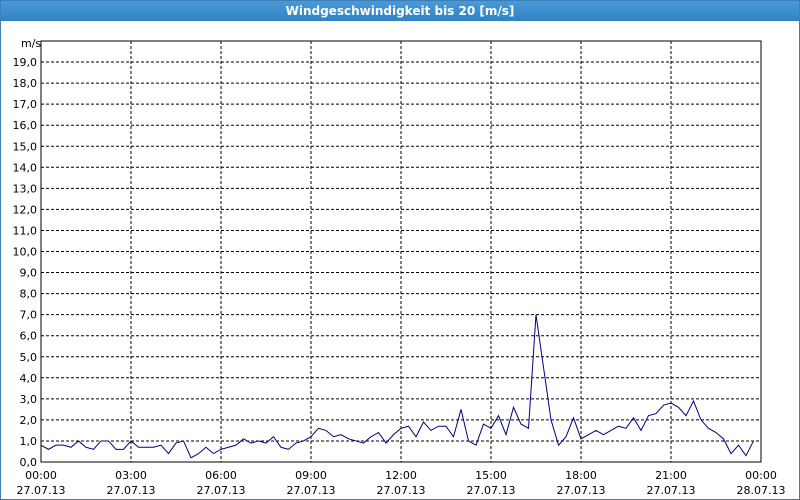  Describe the element at coordinates (25, 83) in the screenshot. I see `y-tick-label: 18,0` at that location.